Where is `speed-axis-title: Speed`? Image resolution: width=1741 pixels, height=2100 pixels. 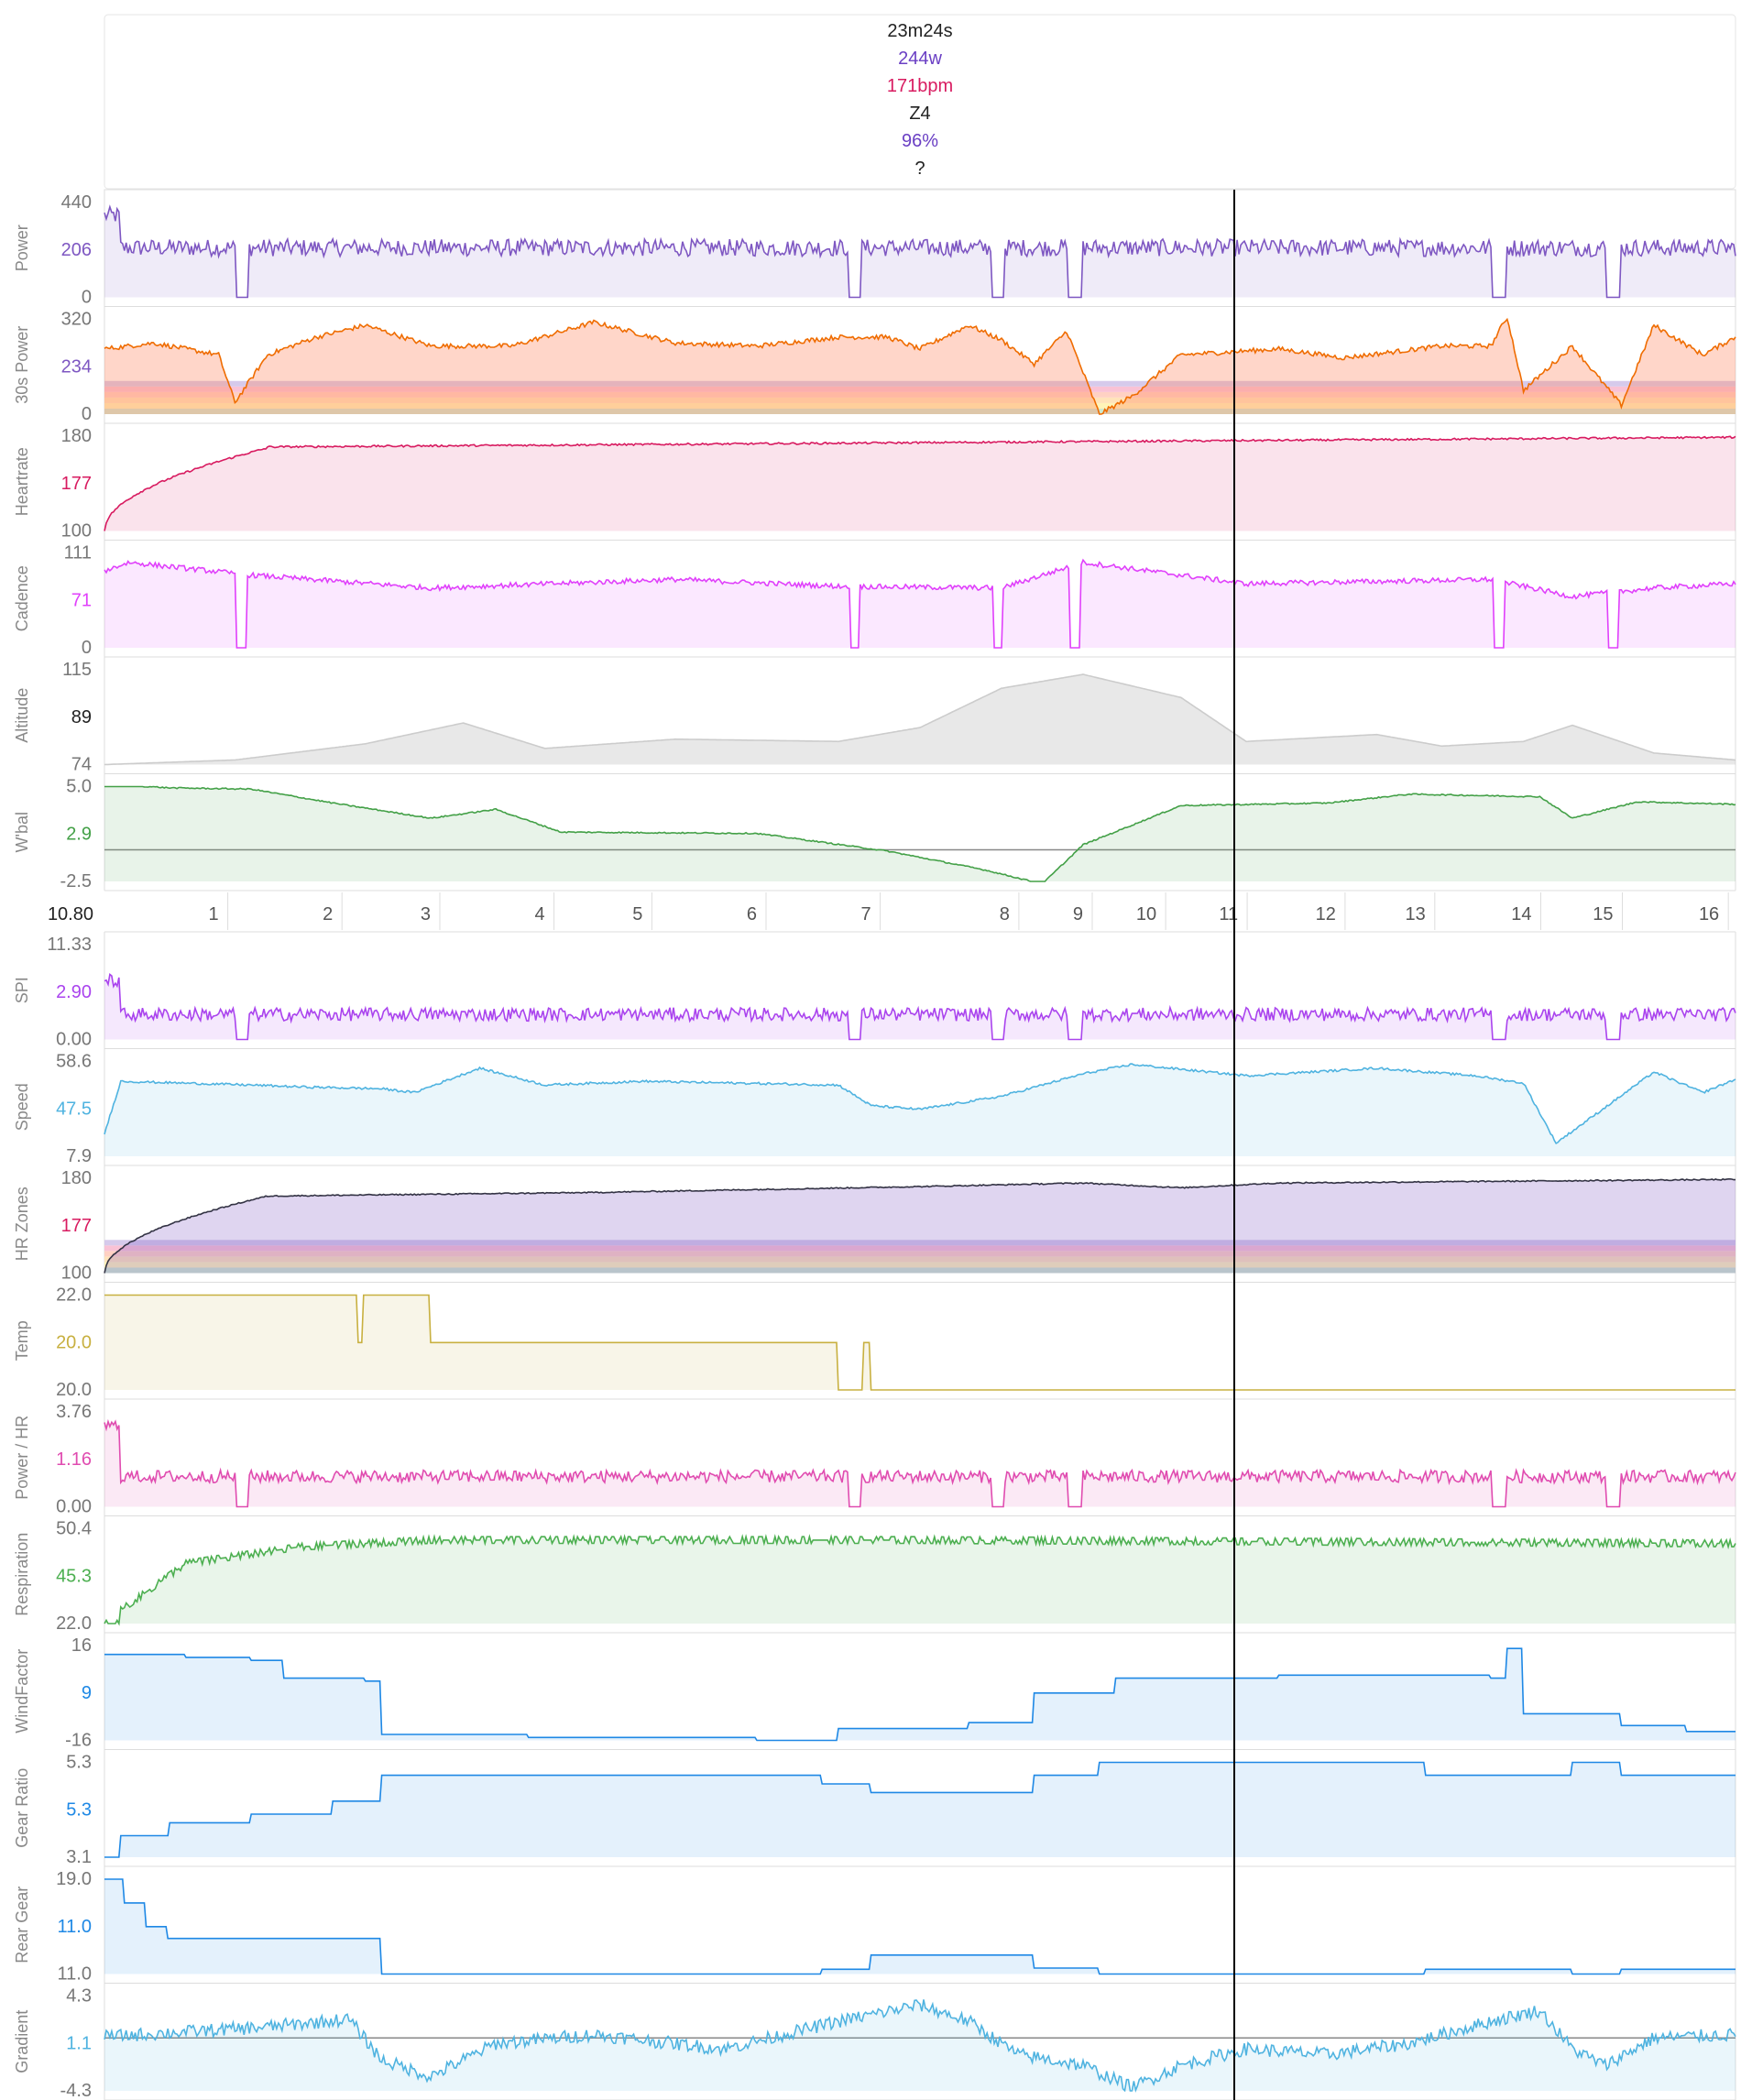
speed-axis-title: Speed is located at coordinates (22, 1107).